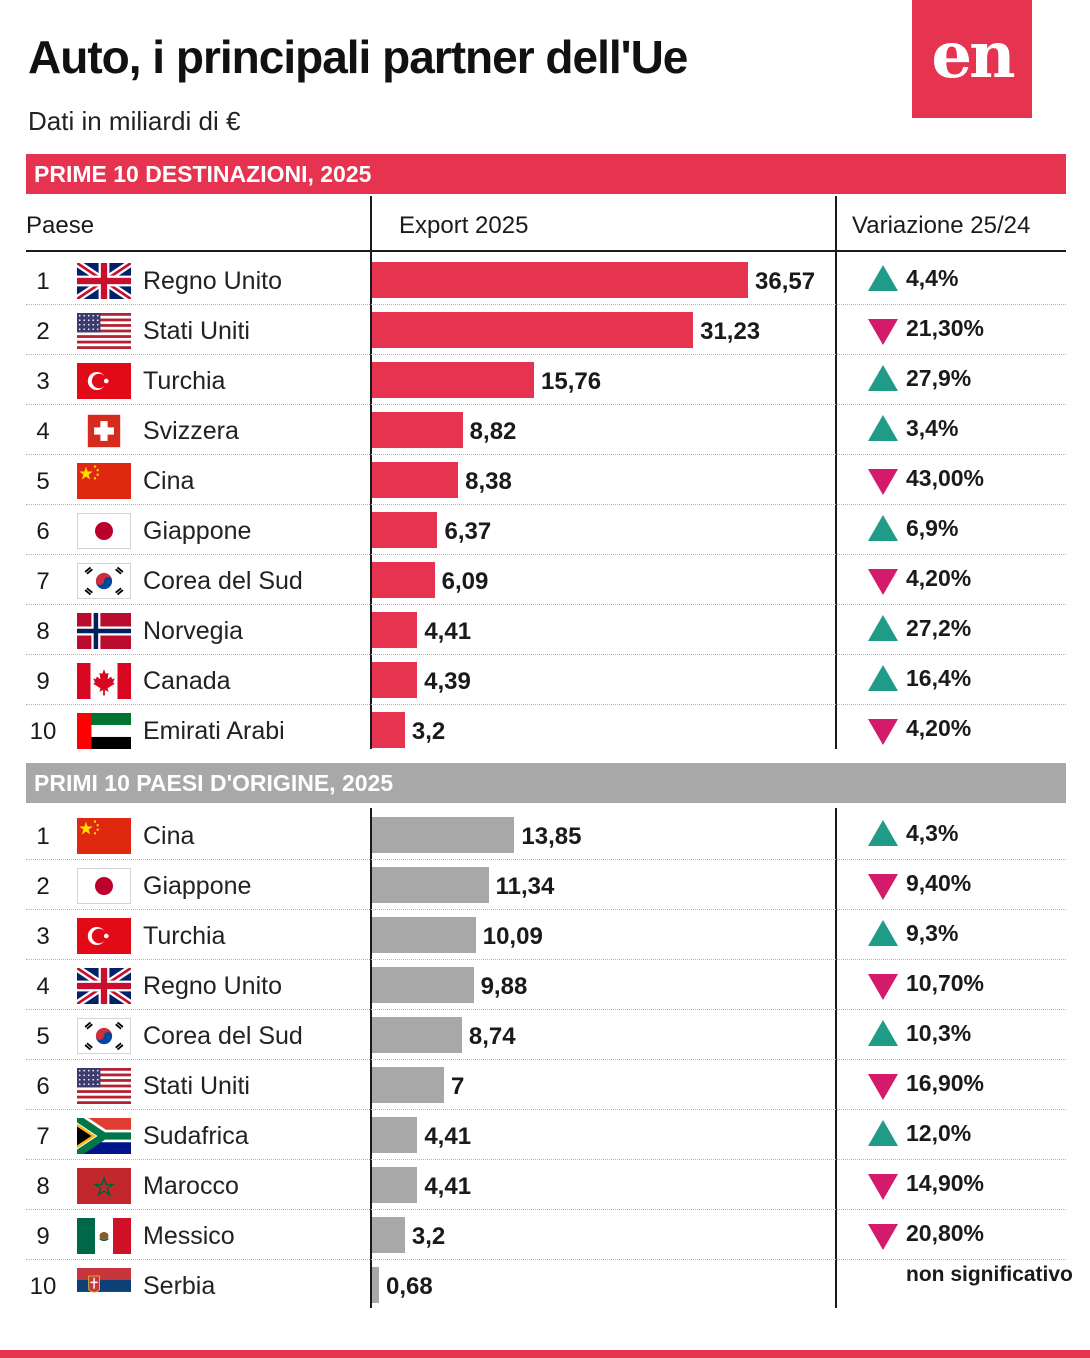  What do you see at coordinates (546, 835) in the screenshot?
I see `table-row: 1 Cina 13,85 4,3%` at bounding box center [546, 835].